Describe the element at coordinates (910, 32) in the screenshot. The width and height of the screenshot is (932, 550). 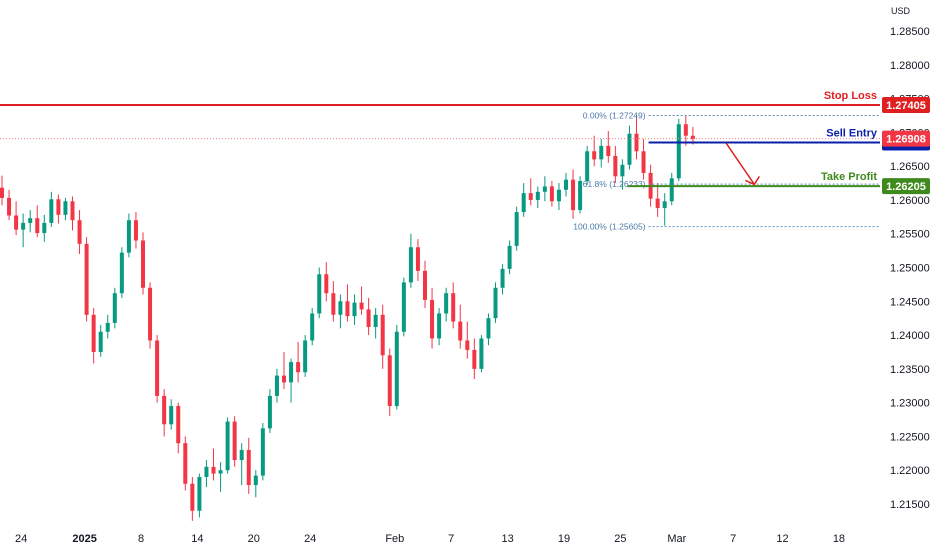
I see `price-tick-label: 1.28500` at that location.